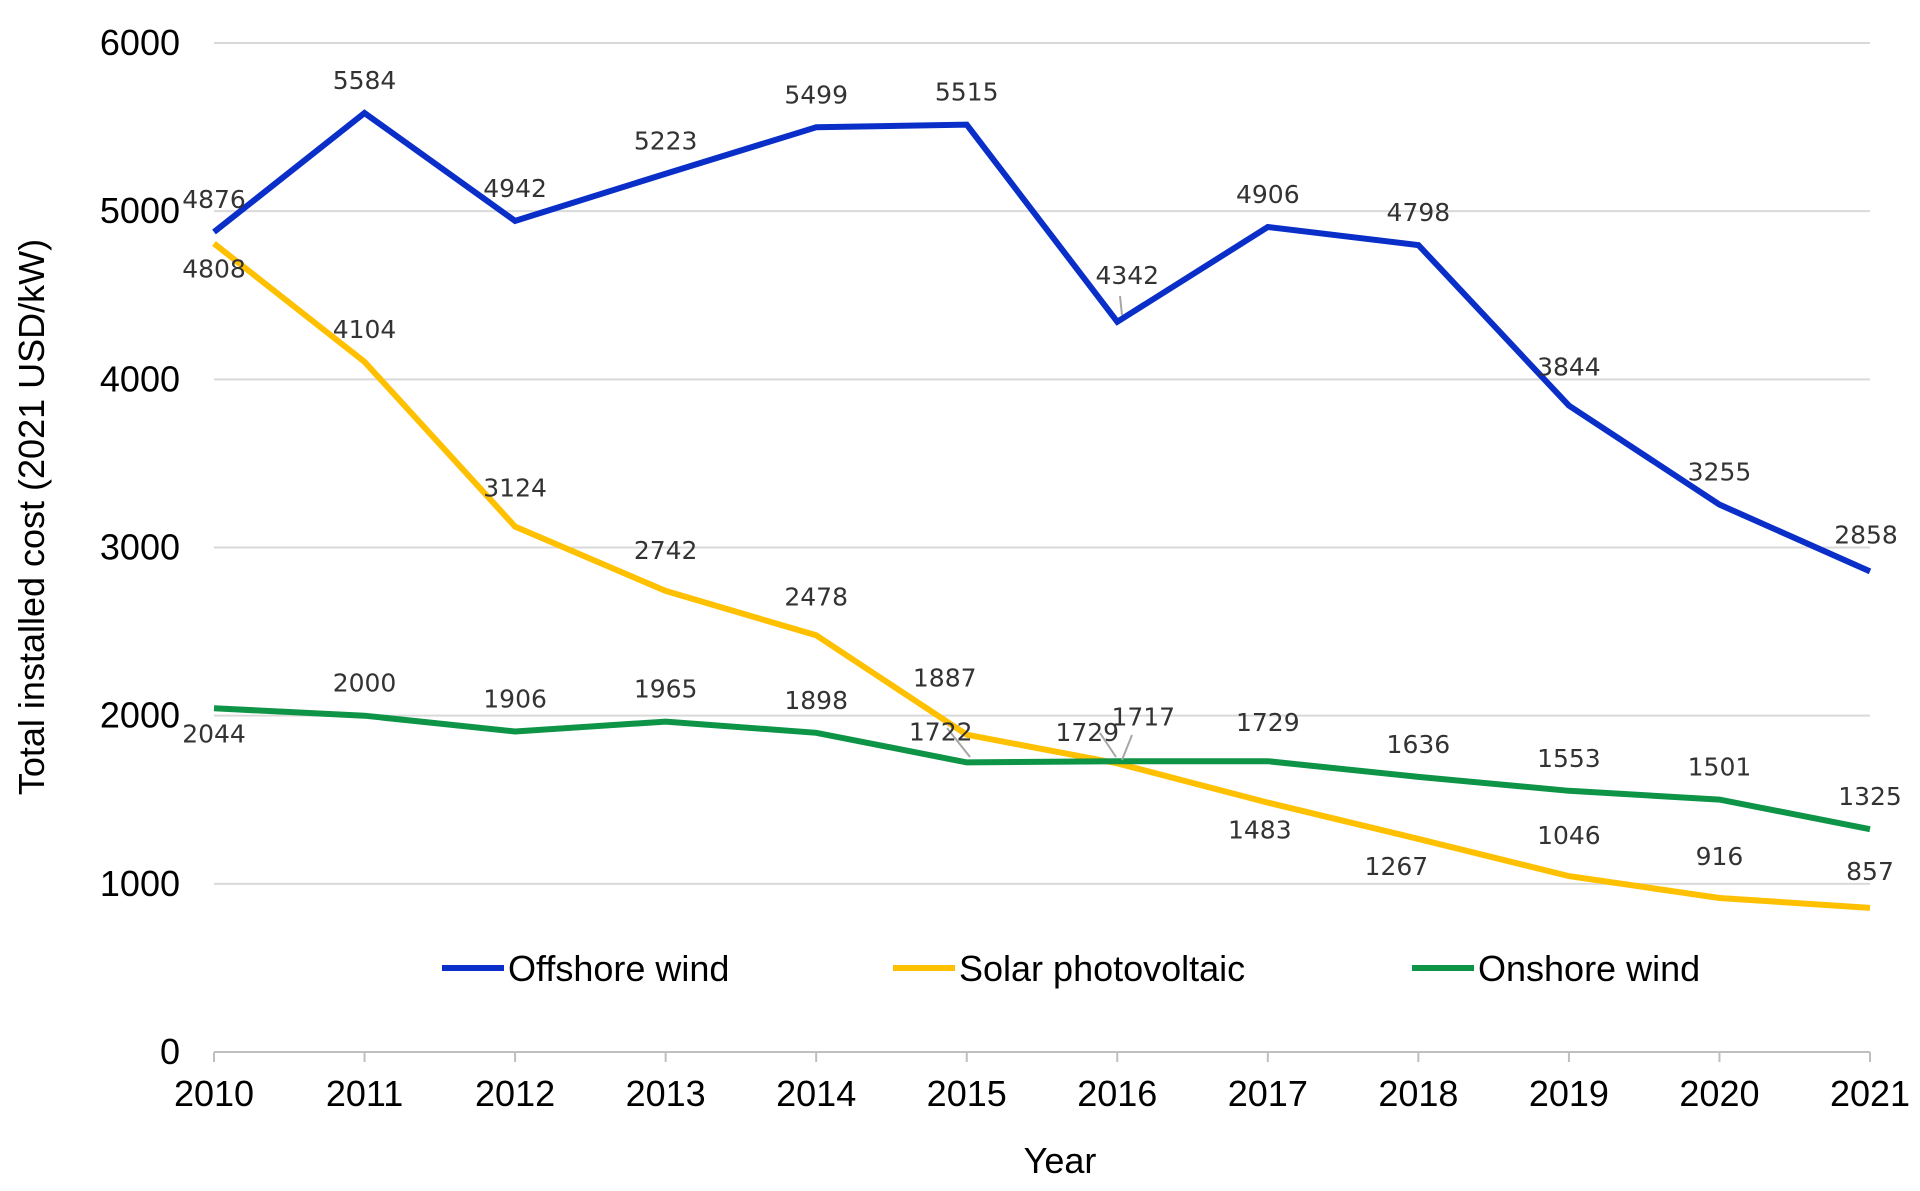 The height and width of the screenshot is (1191, 1920). Describe the element at coordinates (170, 1051) in the screenshot. I see `y-tick-label: 0` at that location.